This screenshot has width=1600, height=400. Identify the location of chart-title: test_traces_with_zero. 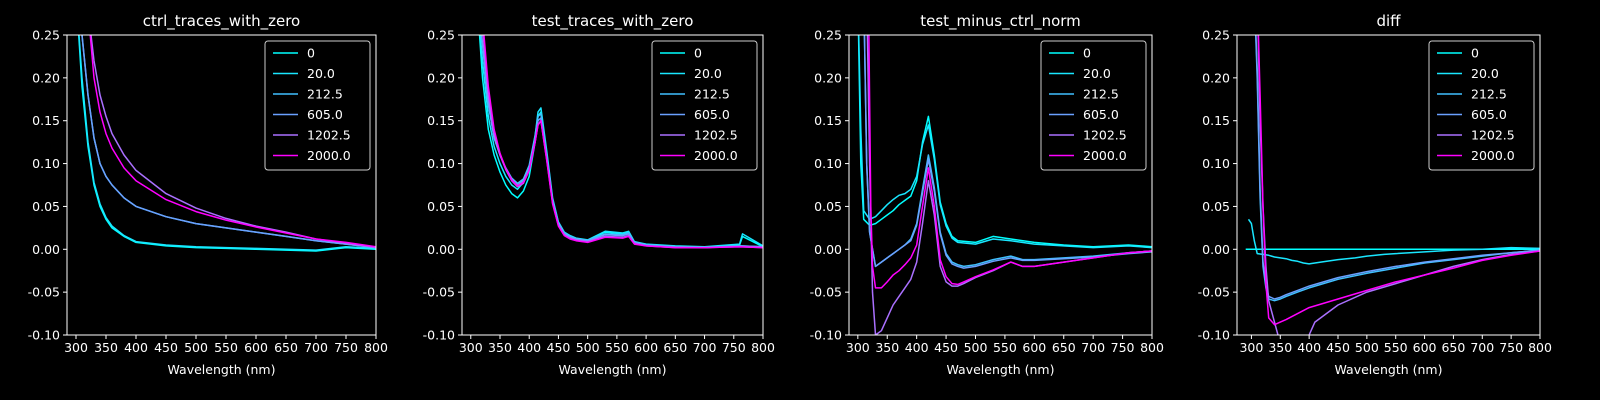
(613, 21).